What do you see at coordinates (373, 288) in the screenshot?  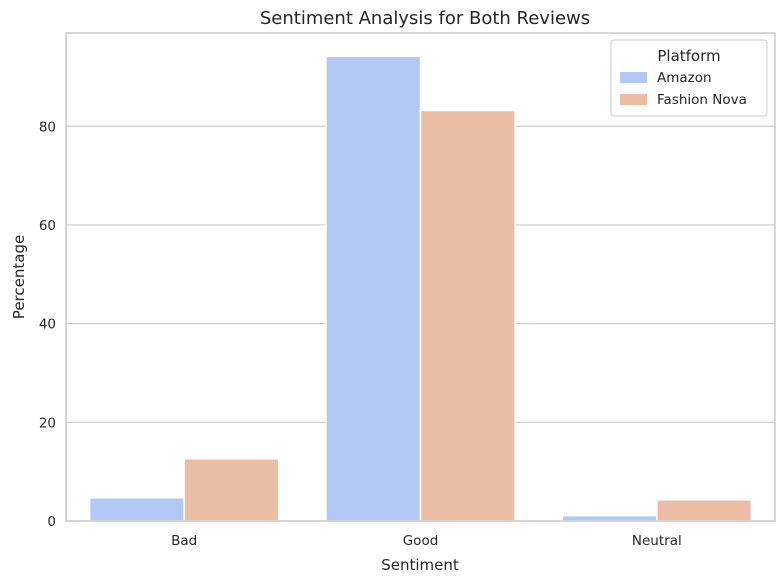 I see `bar-amazon-good` at bounding box center [373, 288].